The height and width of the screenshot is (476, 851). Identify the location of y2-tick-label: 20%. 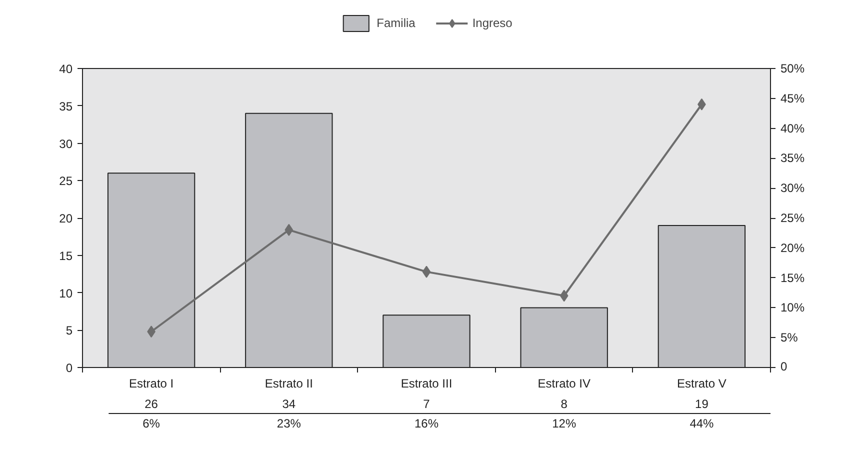
(792, 247).